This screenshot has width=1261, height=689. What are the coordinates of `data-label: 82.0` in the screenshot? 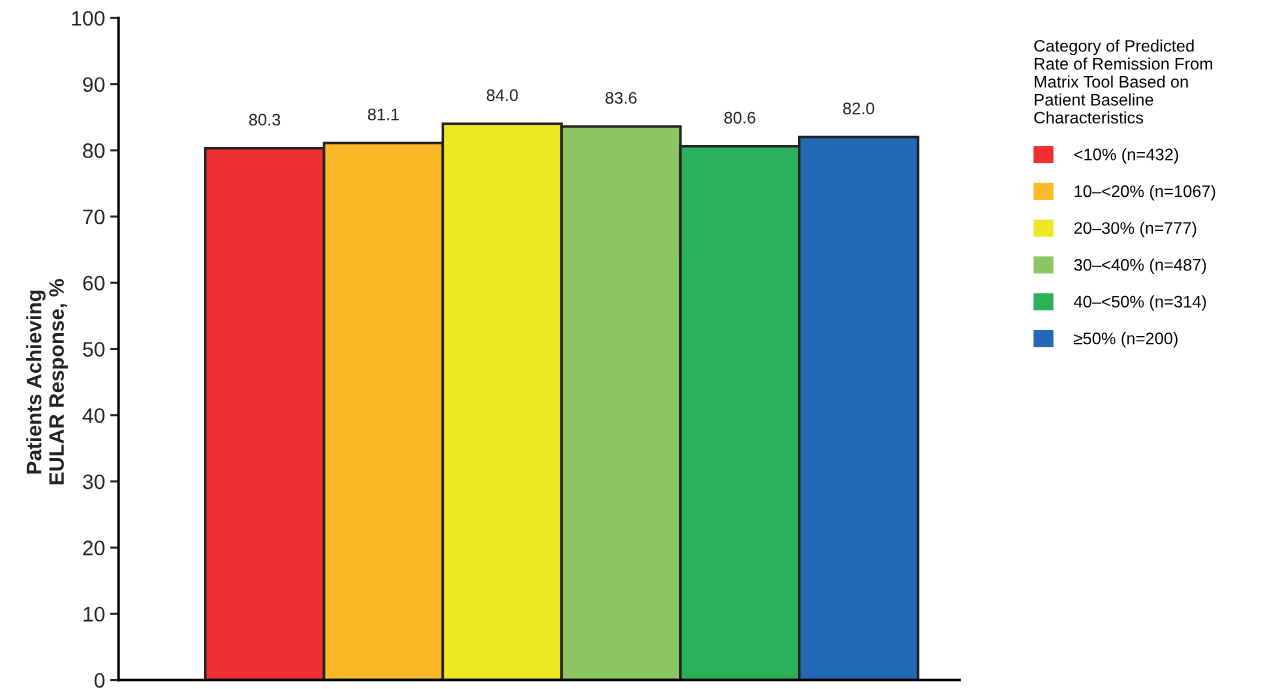 It's located at (859, 108).